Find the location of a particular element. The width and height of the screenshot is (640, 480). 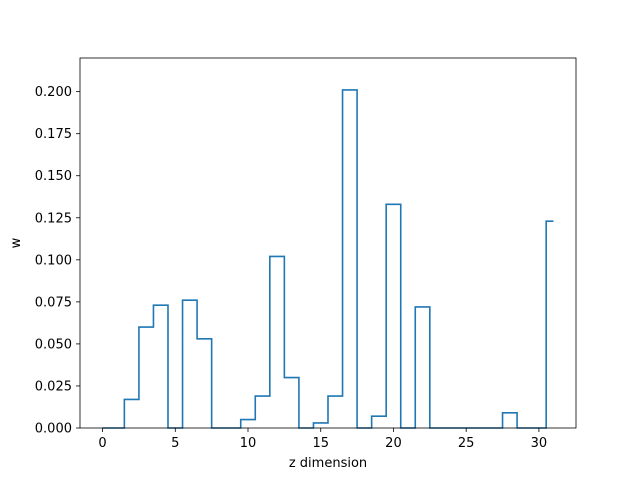

y-tick-label: 0.150 is located at coordinates (53, 176).